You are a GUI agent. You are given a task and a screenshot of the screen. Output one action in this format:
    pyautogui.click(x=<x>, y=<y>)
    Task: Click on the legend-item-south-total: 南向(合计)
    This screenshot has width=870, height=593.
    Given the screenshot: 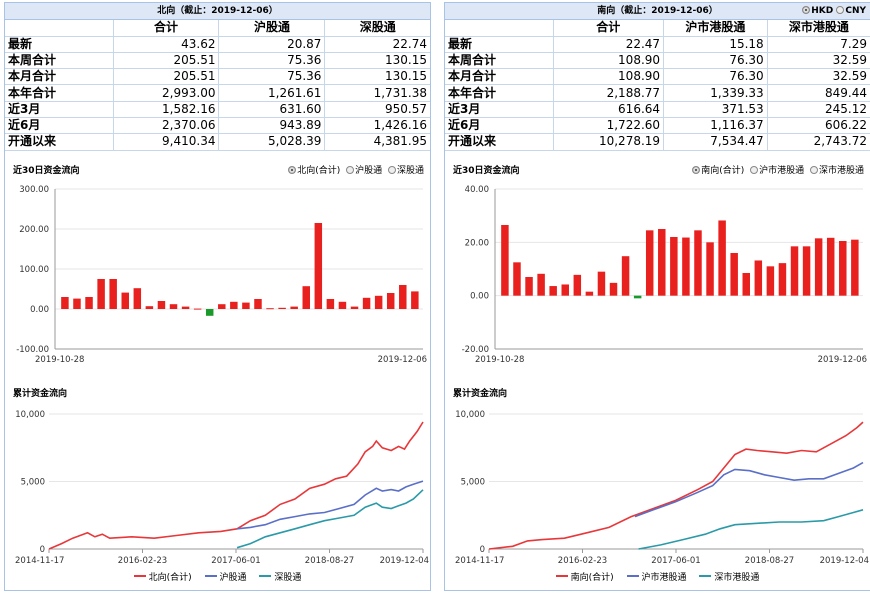 What is the action you would take?
    pyautogui.click(x=584, y=576)
    